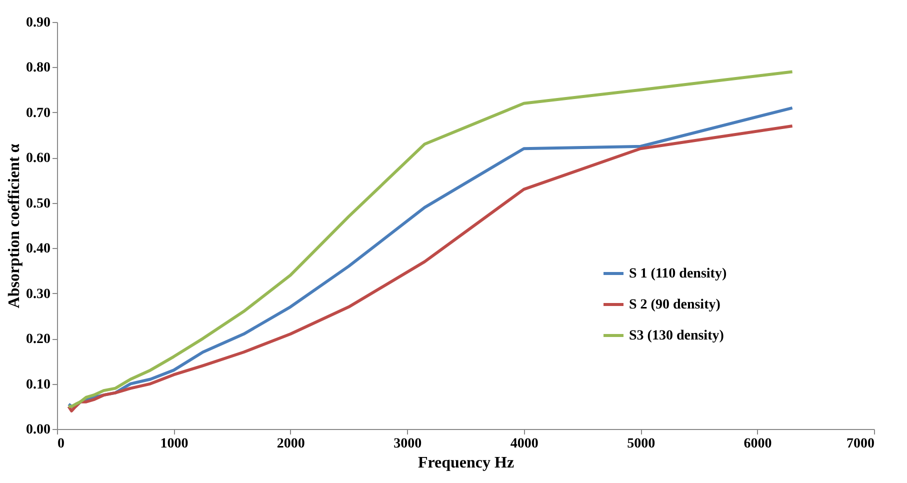 The image size is (907, 483). Describe the element at coordinates (678, 274) in the screenshot. I see `legend-label: S 1 (110 density)` at that location.